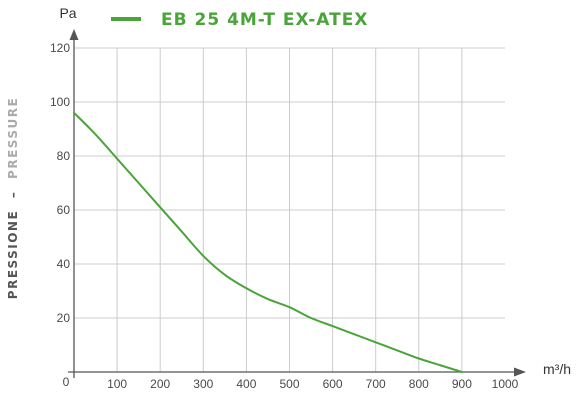  What do you see at coordinates (13, 138) in the screenshot?
I see `y-axis-label-secondary: PRESSURE` at bounding box center [13, 138].